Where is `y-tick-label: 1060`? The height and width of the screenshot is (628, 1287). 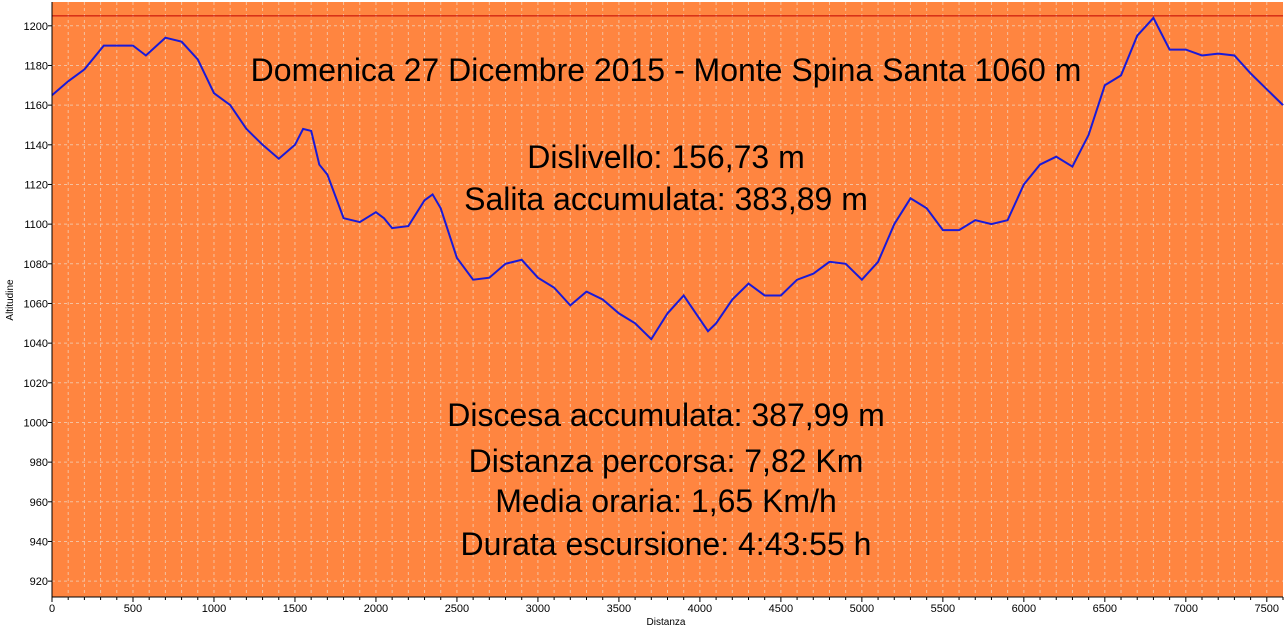
y-tick-label: 1060 is located at coordinates (36, 304).